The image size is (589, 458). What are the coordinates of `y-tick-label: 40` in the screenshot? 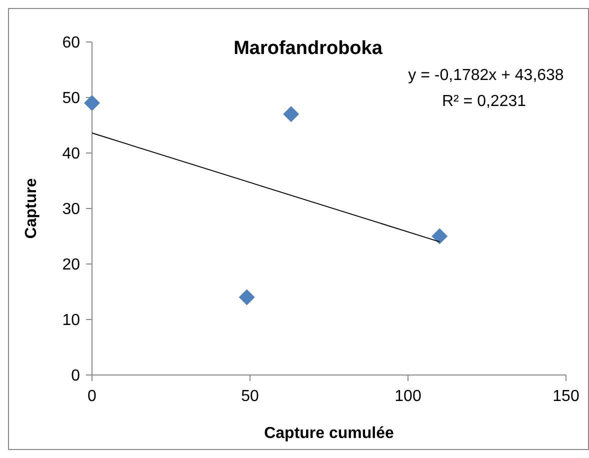 It's located at (71, 154).